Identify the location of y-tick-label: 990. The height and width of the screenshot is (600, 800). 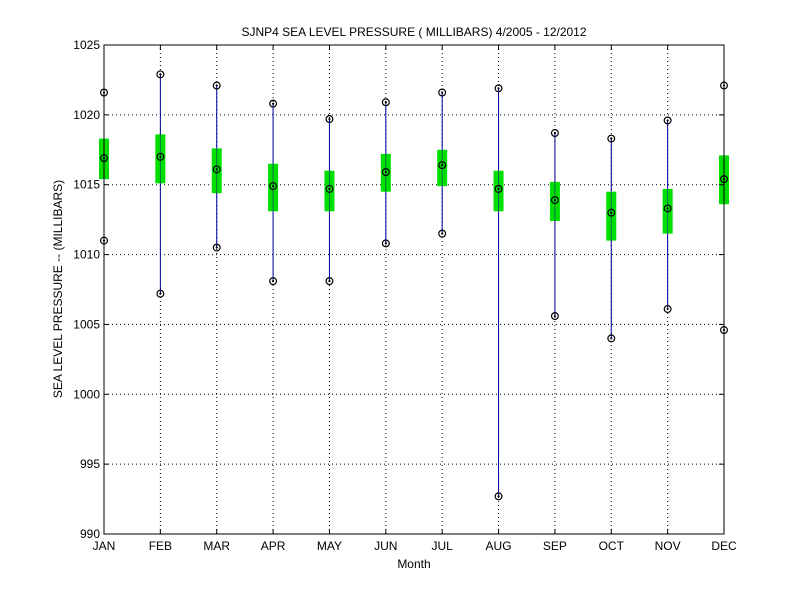
(90, 534).